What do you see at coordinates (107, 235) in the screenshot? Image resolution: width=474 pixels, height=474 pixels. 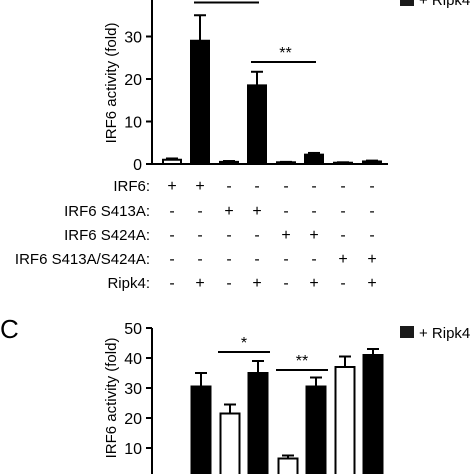 I see `condition-row-label: IRF6 S424A:` at bounding box center [107, 235].